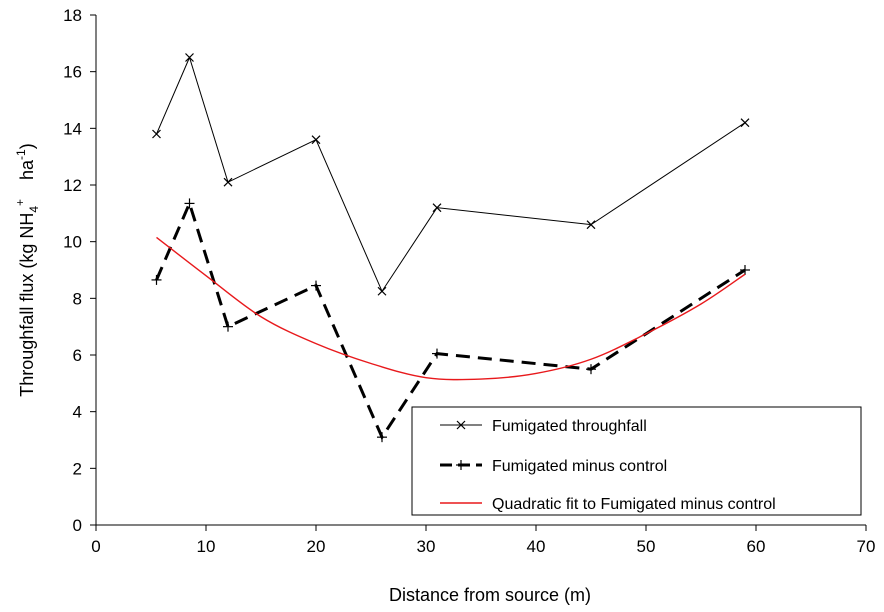 Image resolution: width=884 pixels, height=612 pixels. Describe the element at coordinates (569, 426) in the screenshot. I see `legend-label-0: Fumigated throughfall` at that location.